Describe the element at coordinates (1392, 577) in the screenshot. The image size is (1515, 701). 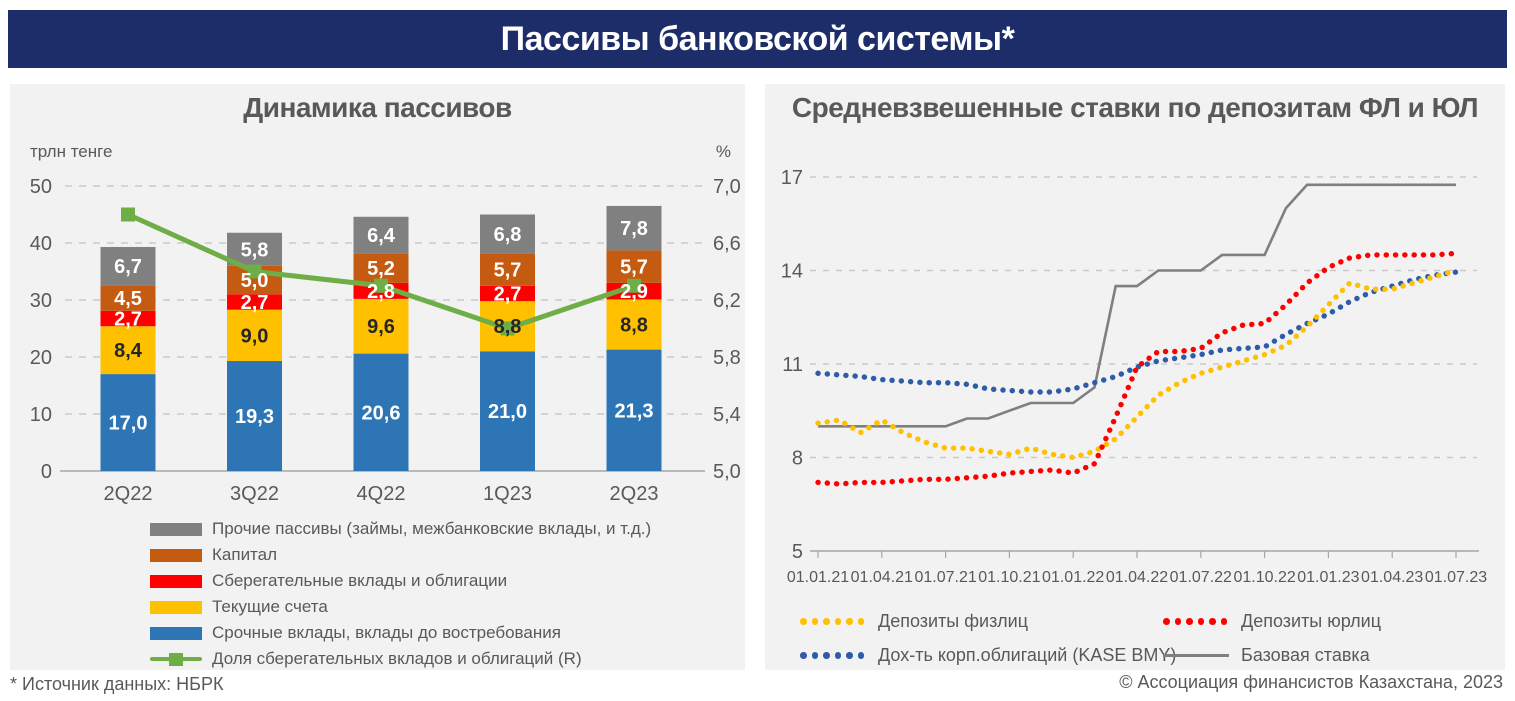
I see `svg-text: 01.04.23` at that location.